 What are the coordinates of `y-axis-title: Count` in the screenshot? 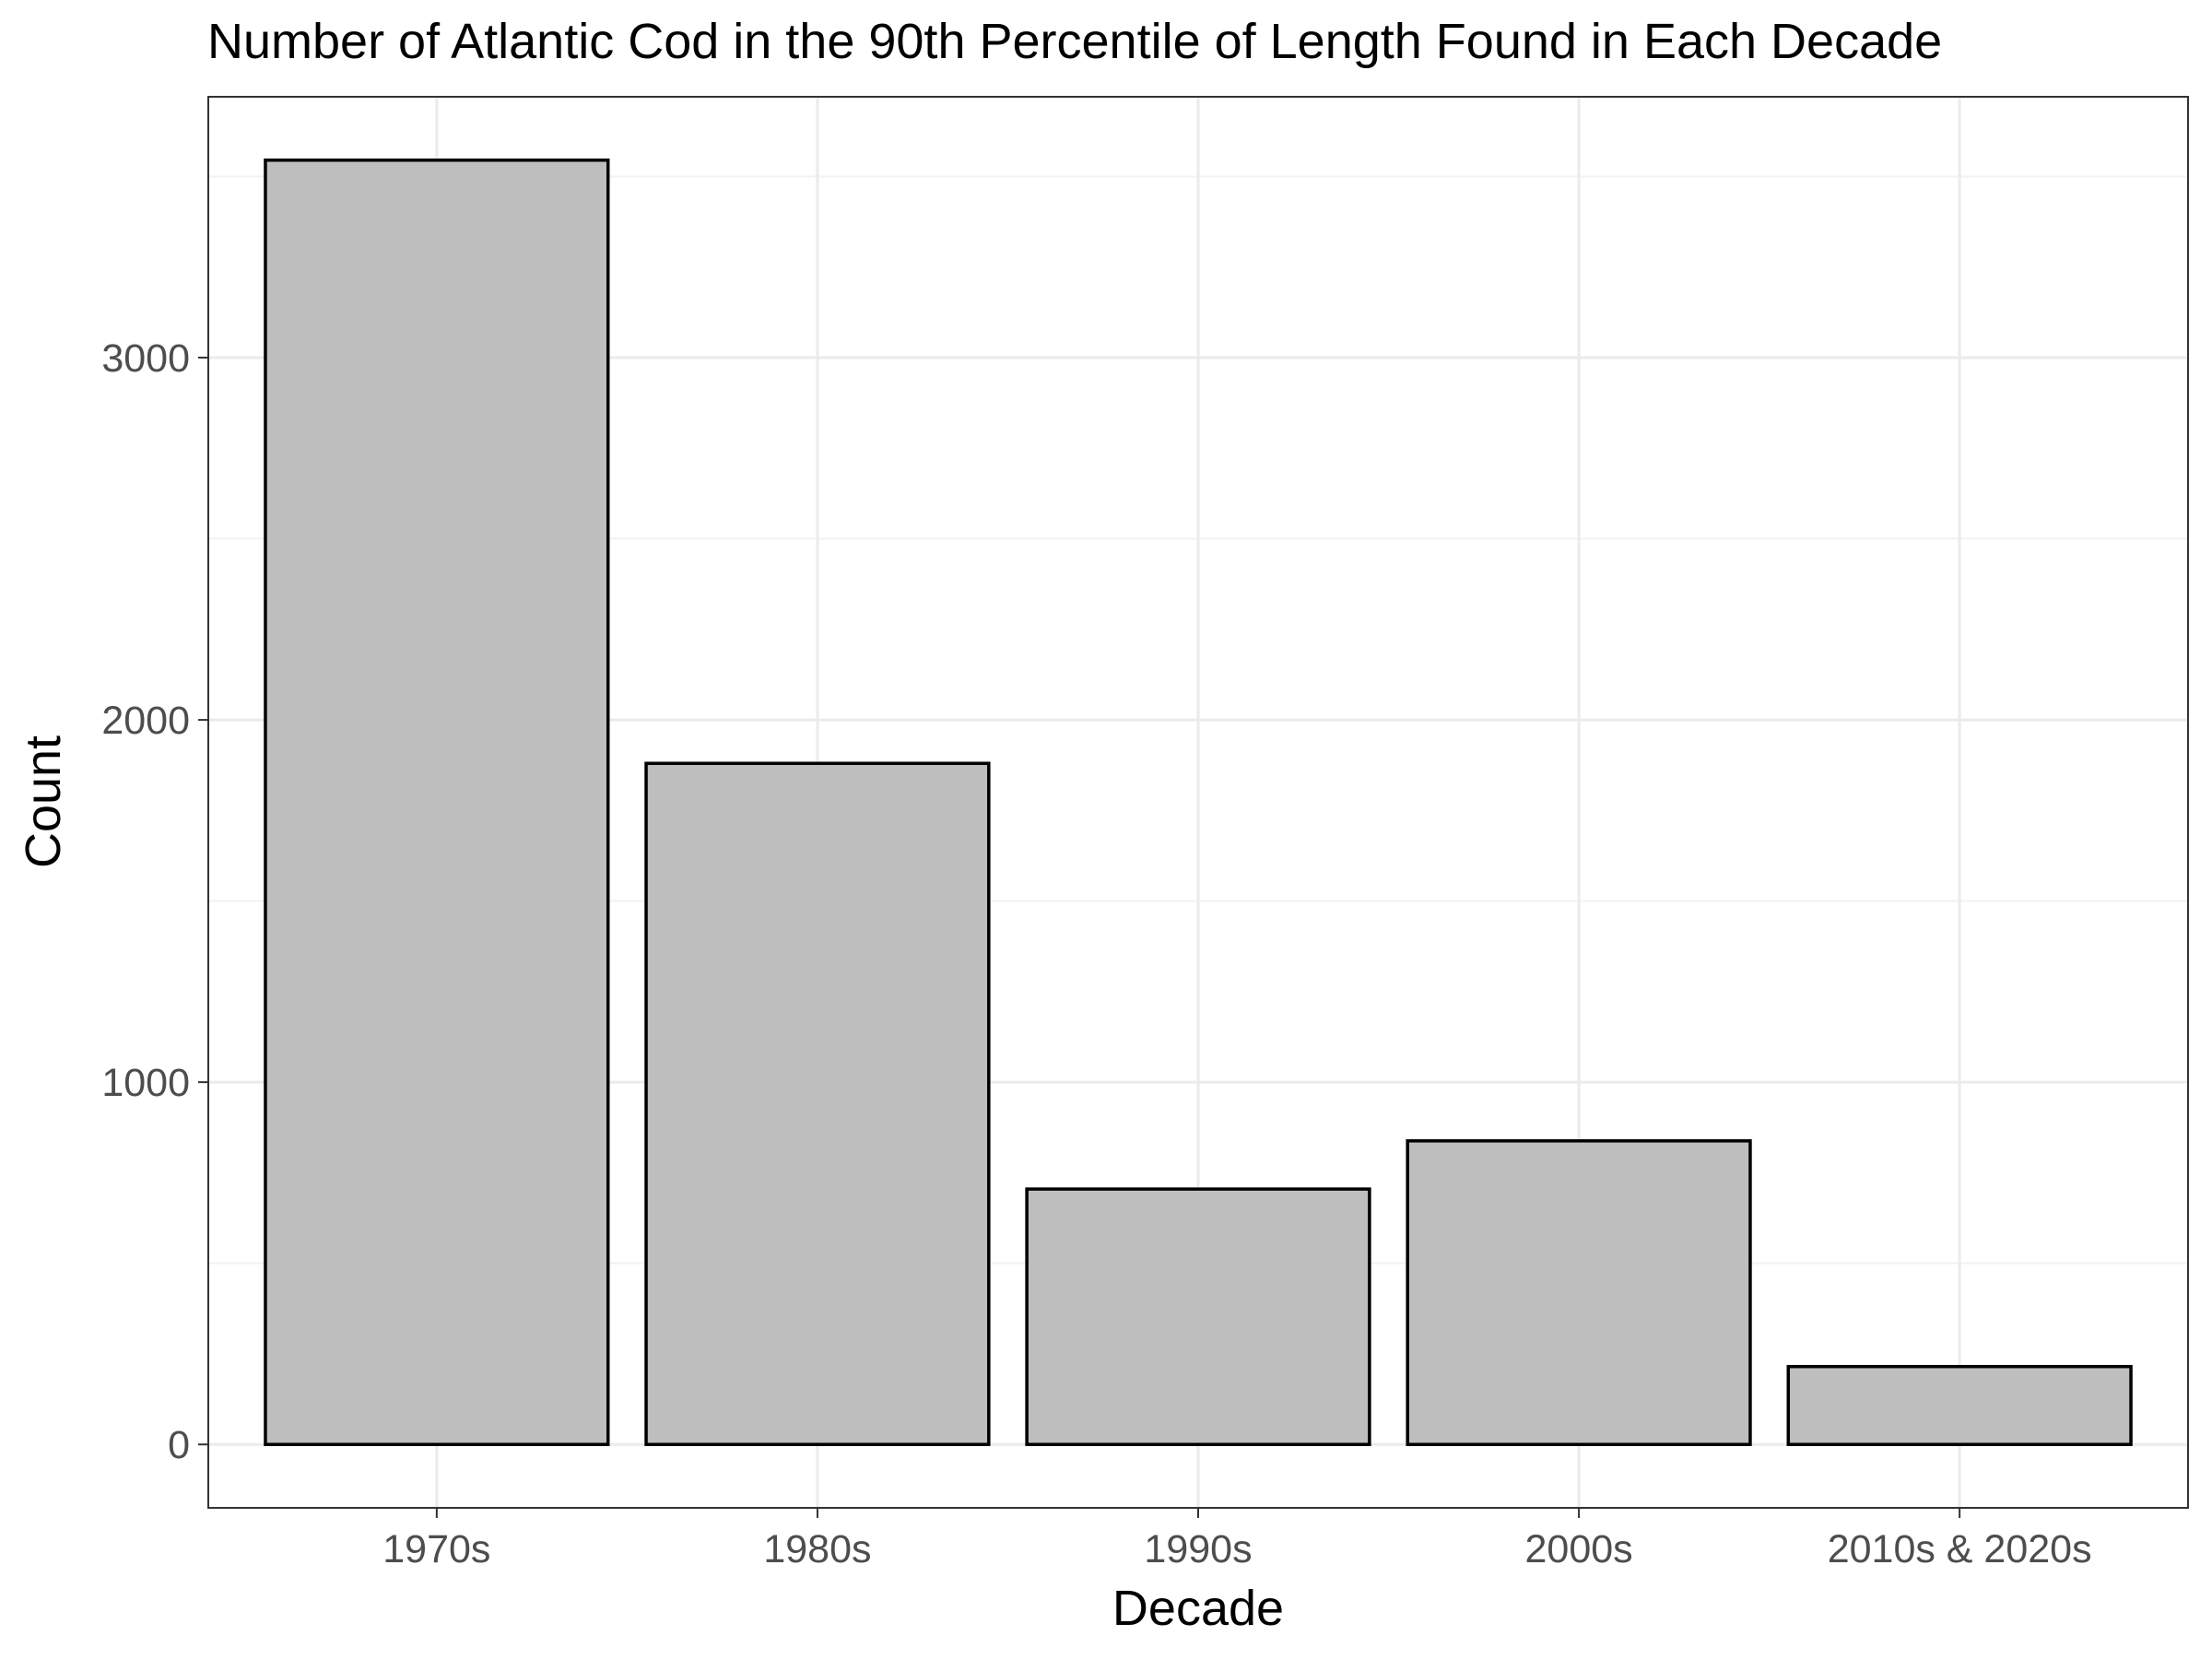 It's located at (43, 801).